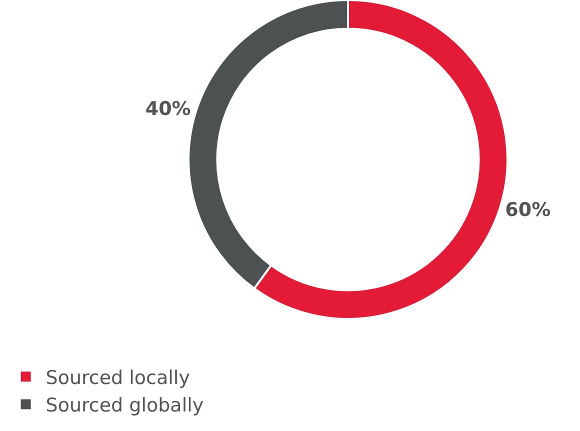 The height and width of the screenshot is (431, 580). Describe the element at coordinates (168, 109) in the screenshot. I see `data-label: 40%` at that location.